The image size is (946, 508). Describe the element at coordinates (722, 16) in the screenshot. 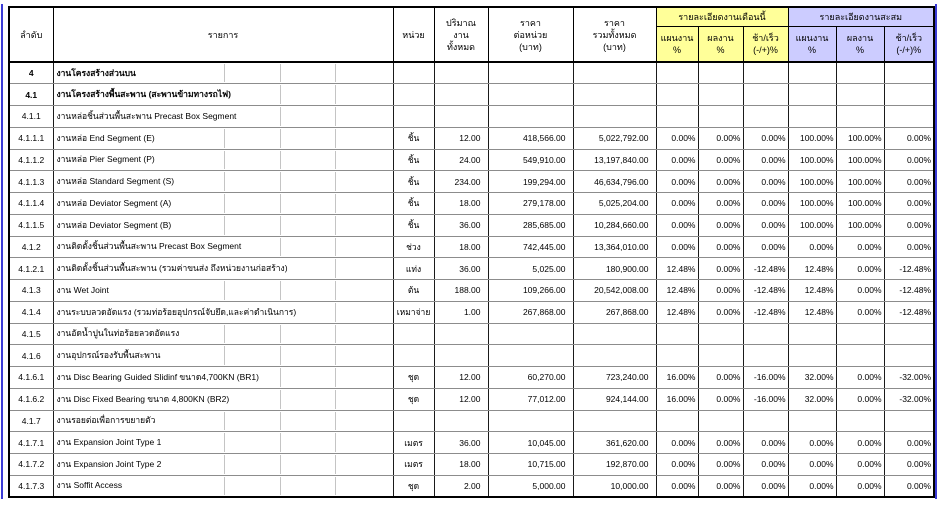

I see `header-month-group: รายละเอียดงานเดือนนี้` at that location.